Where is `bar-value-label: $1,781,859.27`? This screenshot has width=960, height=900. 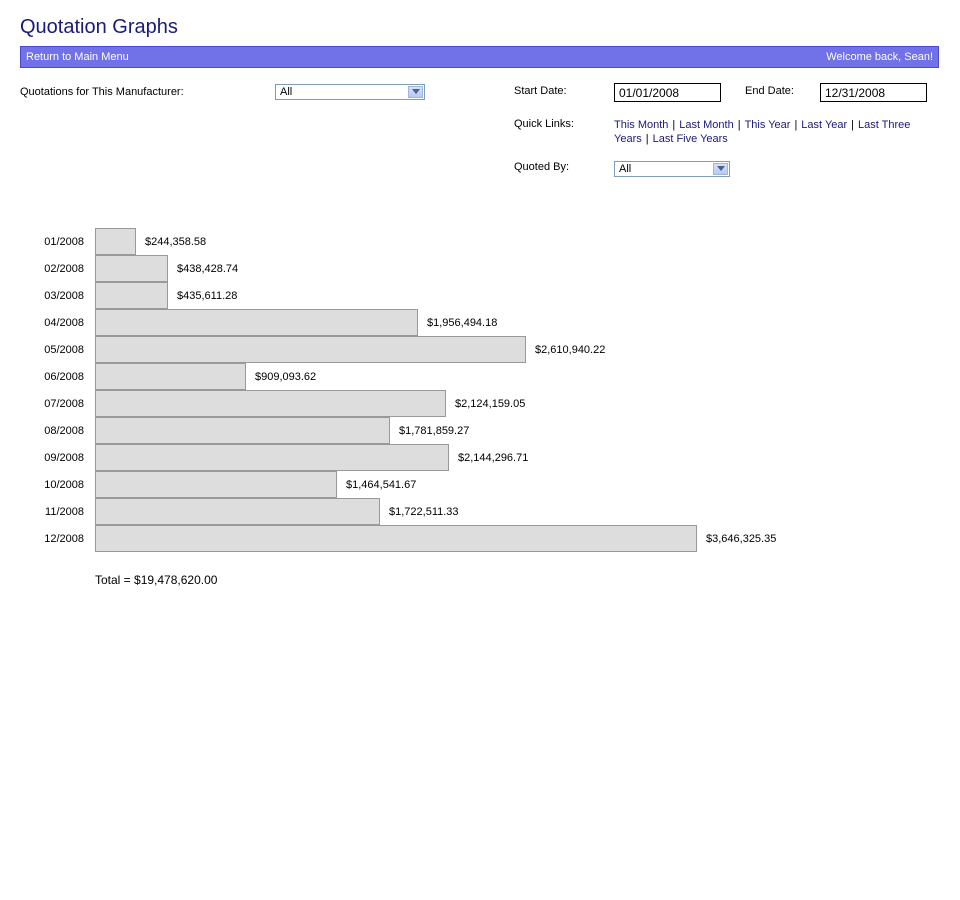
bar-value-label: $1,781,859.27 is located at coordinates (434, 431).